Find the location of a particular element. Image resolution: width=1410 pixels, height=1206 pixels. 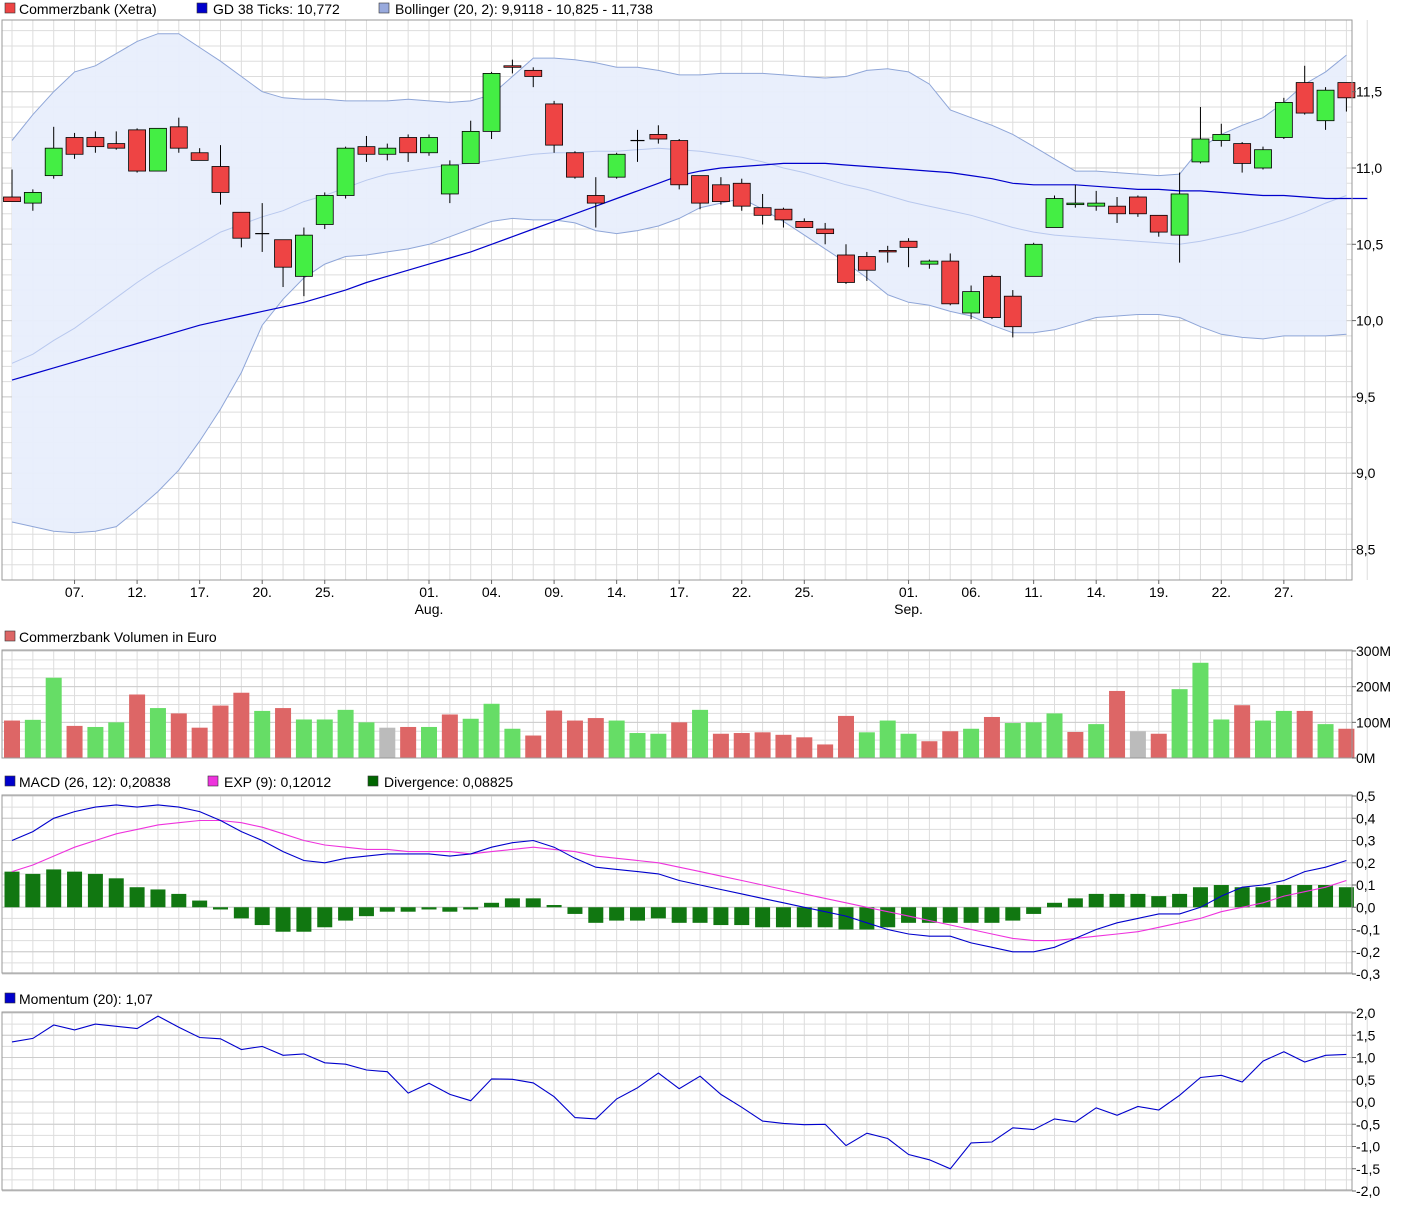

legend-swatch-macd is located at coordinates (10, 781).